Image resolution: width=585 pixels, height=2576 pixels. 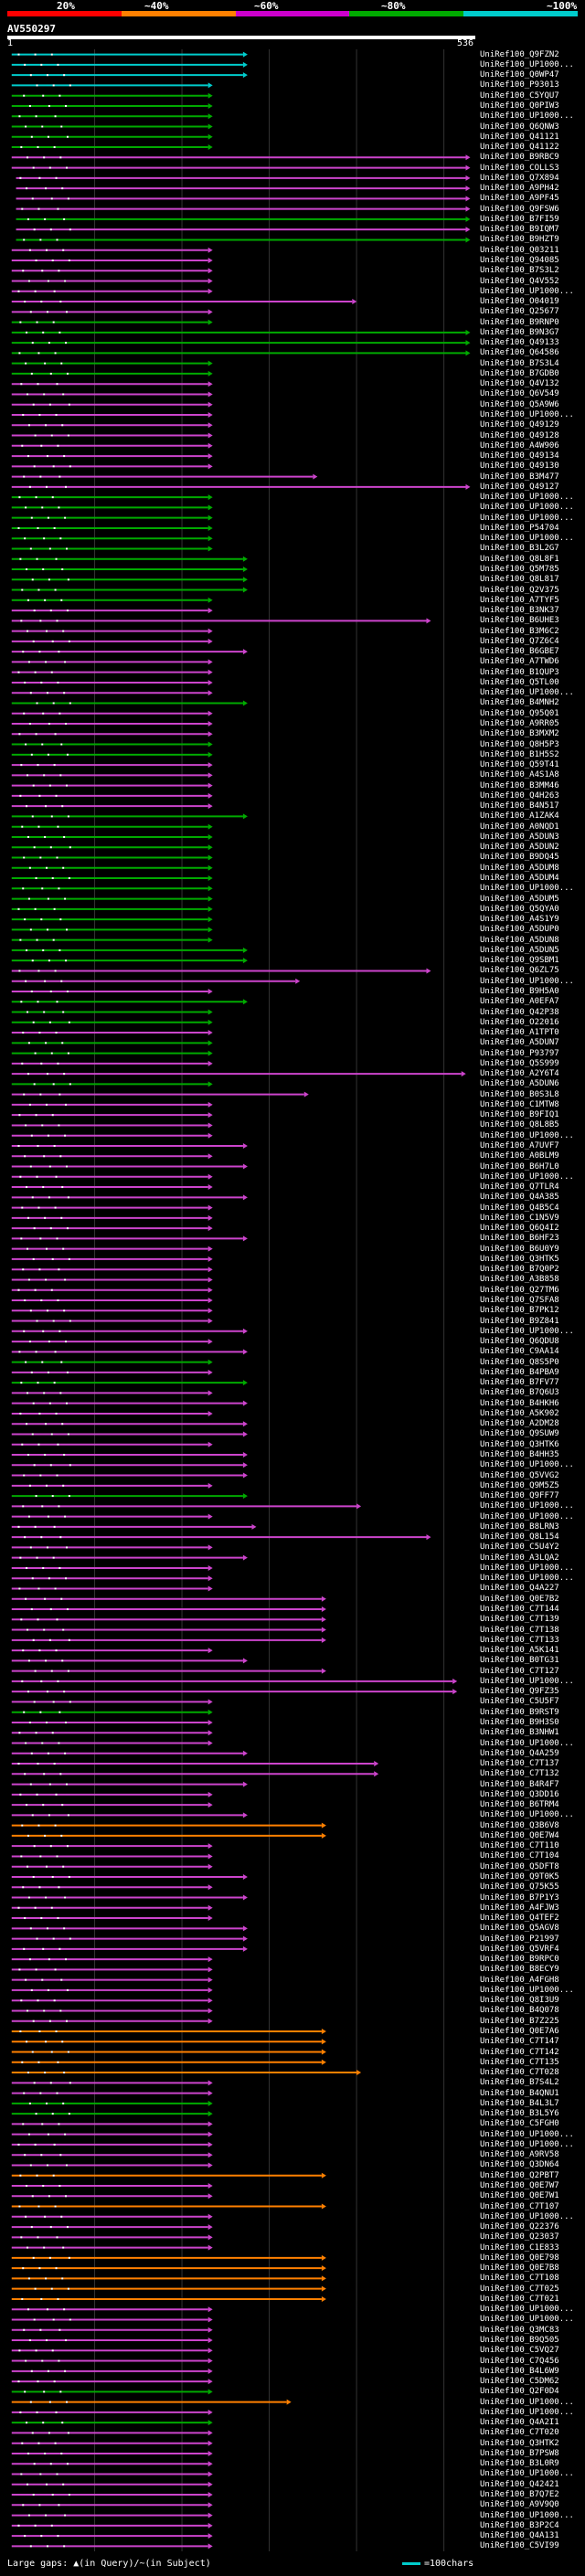 I want to click on hit-label: UniRef100_Q8H5P3, so click(x=519, y=744).